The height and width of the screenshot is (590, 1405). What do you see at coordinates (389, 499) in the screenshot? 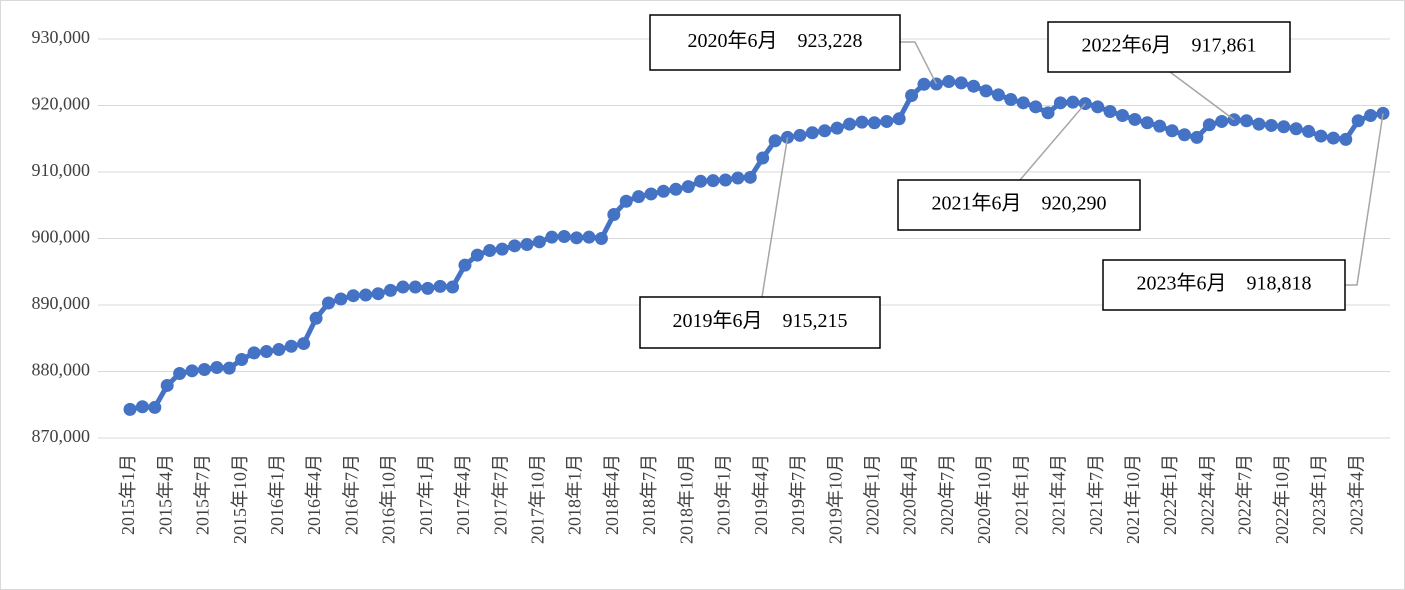
I see `x-tick-label: 2016年10月` at bounding box center [389, 499].